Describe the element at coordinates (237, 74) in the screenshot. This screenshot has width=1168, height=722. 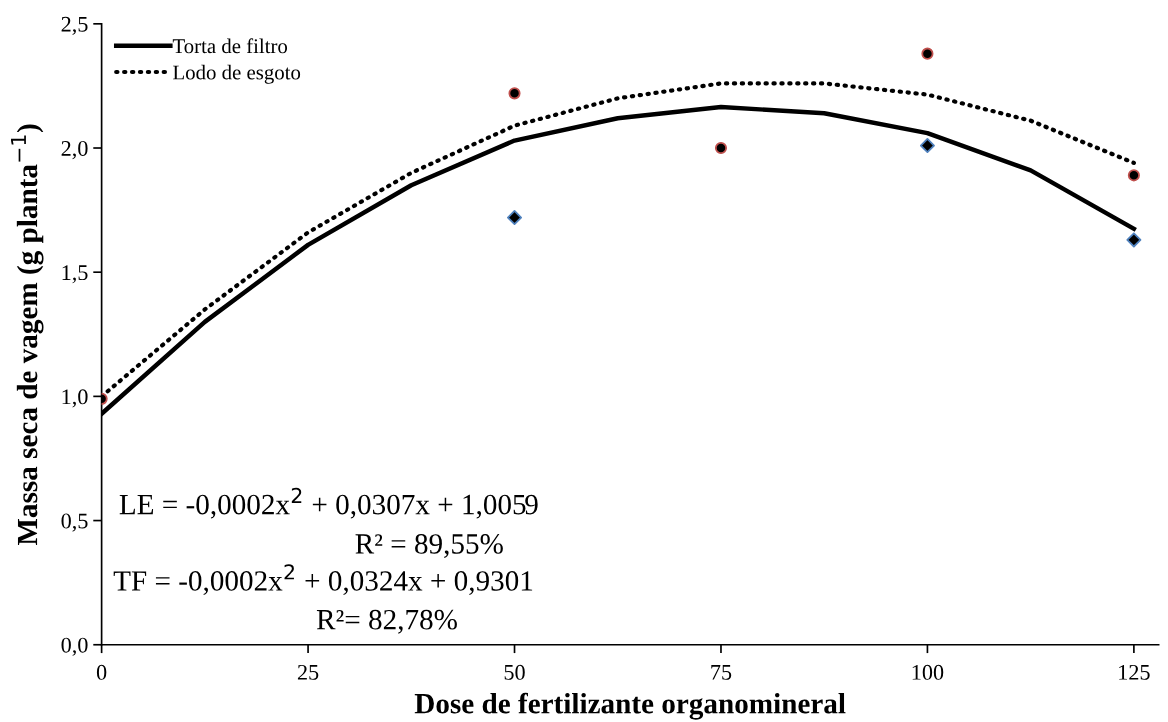
I see `legend-label: Lodo de esgoto` at that location.